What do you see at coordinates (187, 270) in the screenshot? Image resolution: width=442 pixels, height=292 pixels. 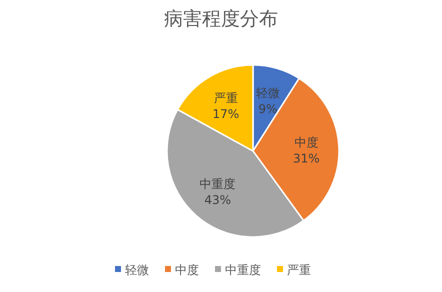 I see `legend-label: 中度` at bounding box center [187, 270].